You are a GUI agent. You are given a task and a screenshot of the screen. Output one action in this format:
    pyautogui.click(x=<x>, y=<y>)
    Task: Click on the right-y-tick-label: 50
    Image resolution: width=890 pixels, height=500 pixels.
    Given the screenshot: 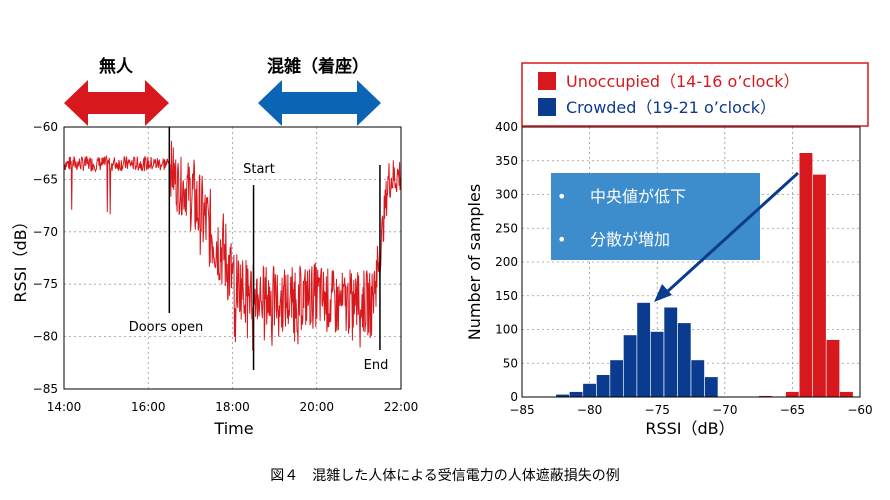 What is the action you would take?
    pyautogui.click(x=510, y=363)
    